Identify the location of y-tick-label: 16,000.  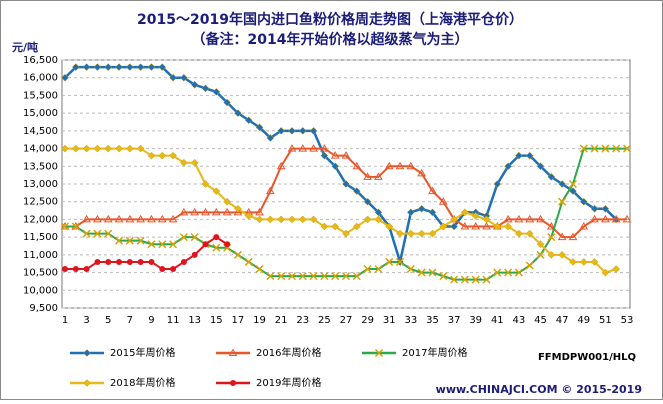
(40, 78).